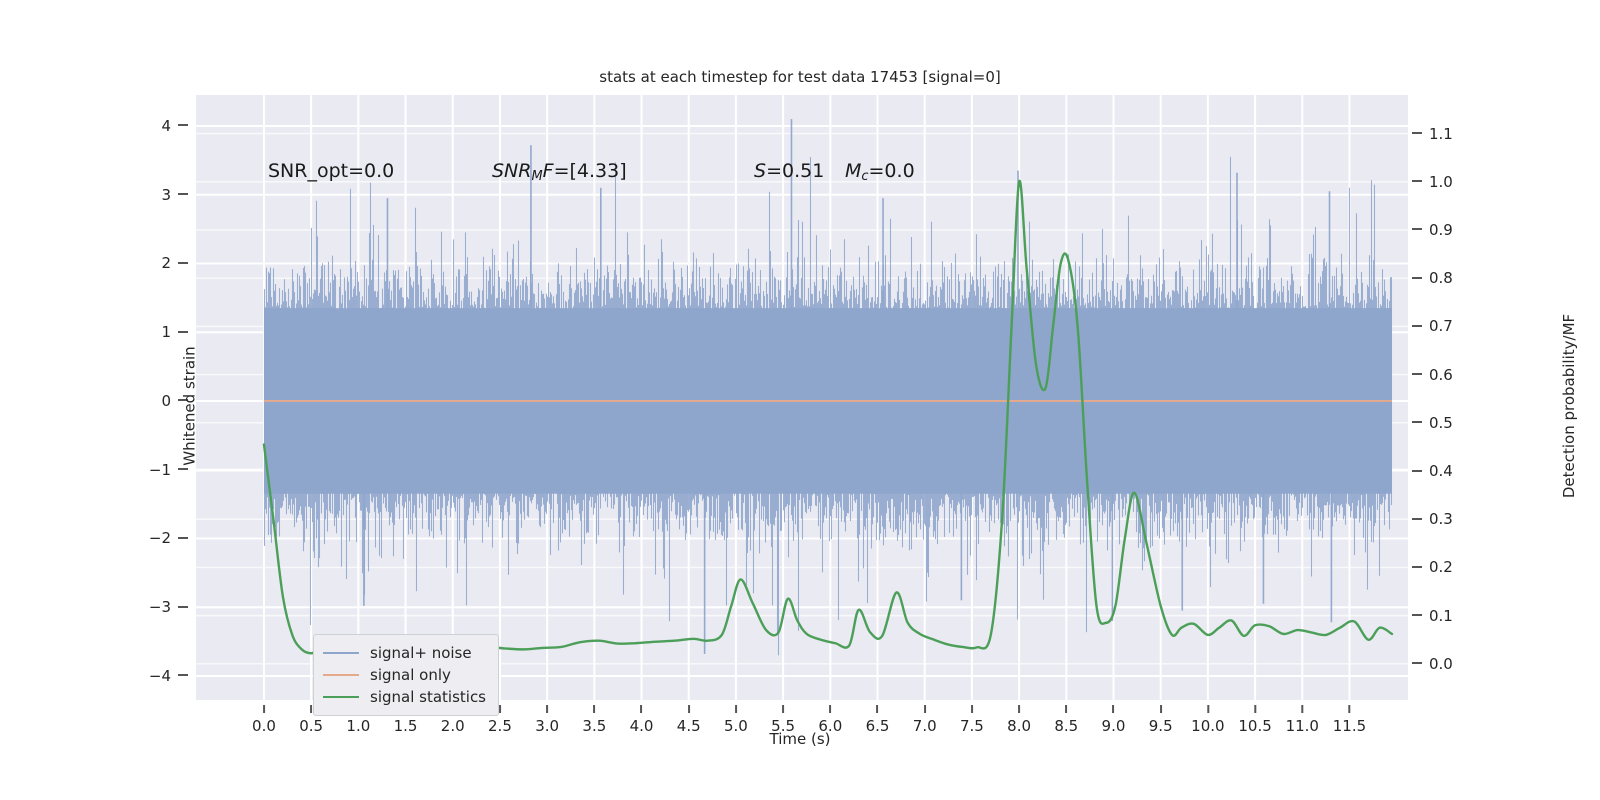 Image resolution: width=1600 pixels, height=800 pixels. I want to click on annotation-s-value: S=0.51, so click(789, 171).